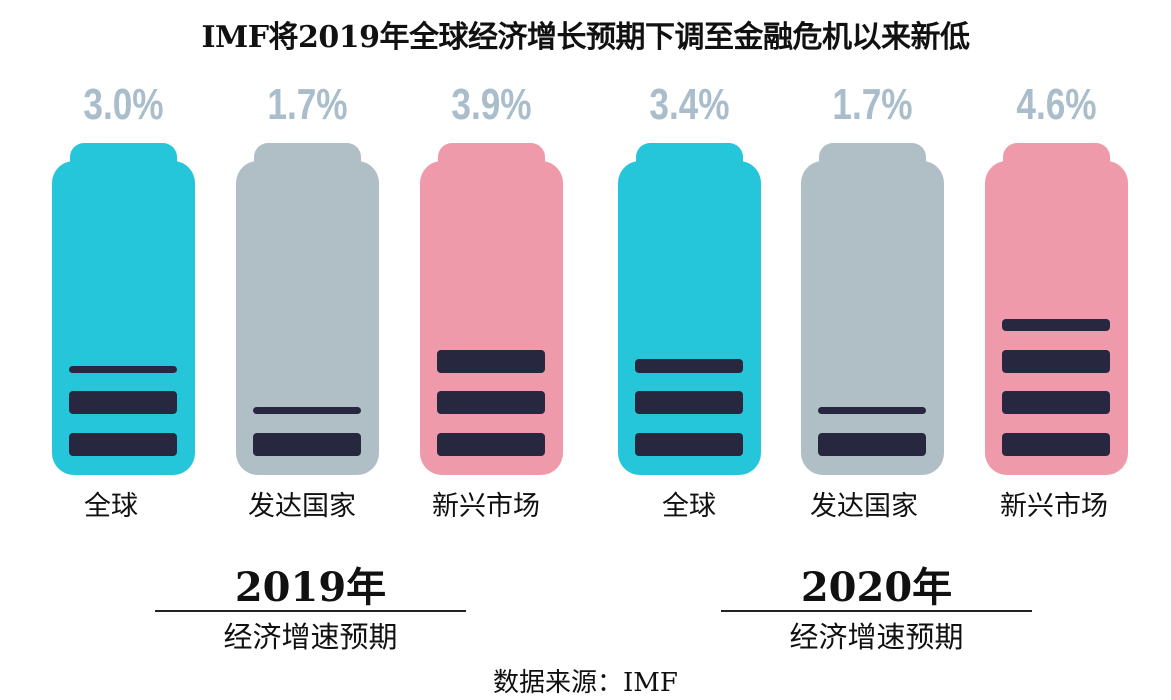 The height and width of the screenshot is (700, 1171). Describe the element at coordinates (1056, 104) in the screenshot. I see `value-label: 4.6%` at that location.